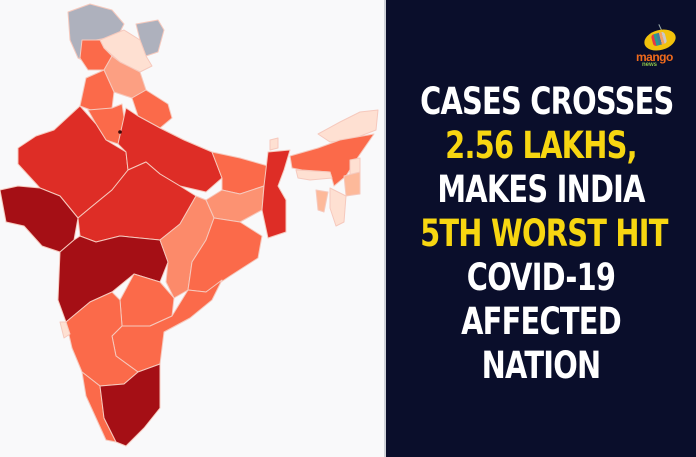  I want to click on headline-line-3: MAKES INDIA, so click(541, 189).